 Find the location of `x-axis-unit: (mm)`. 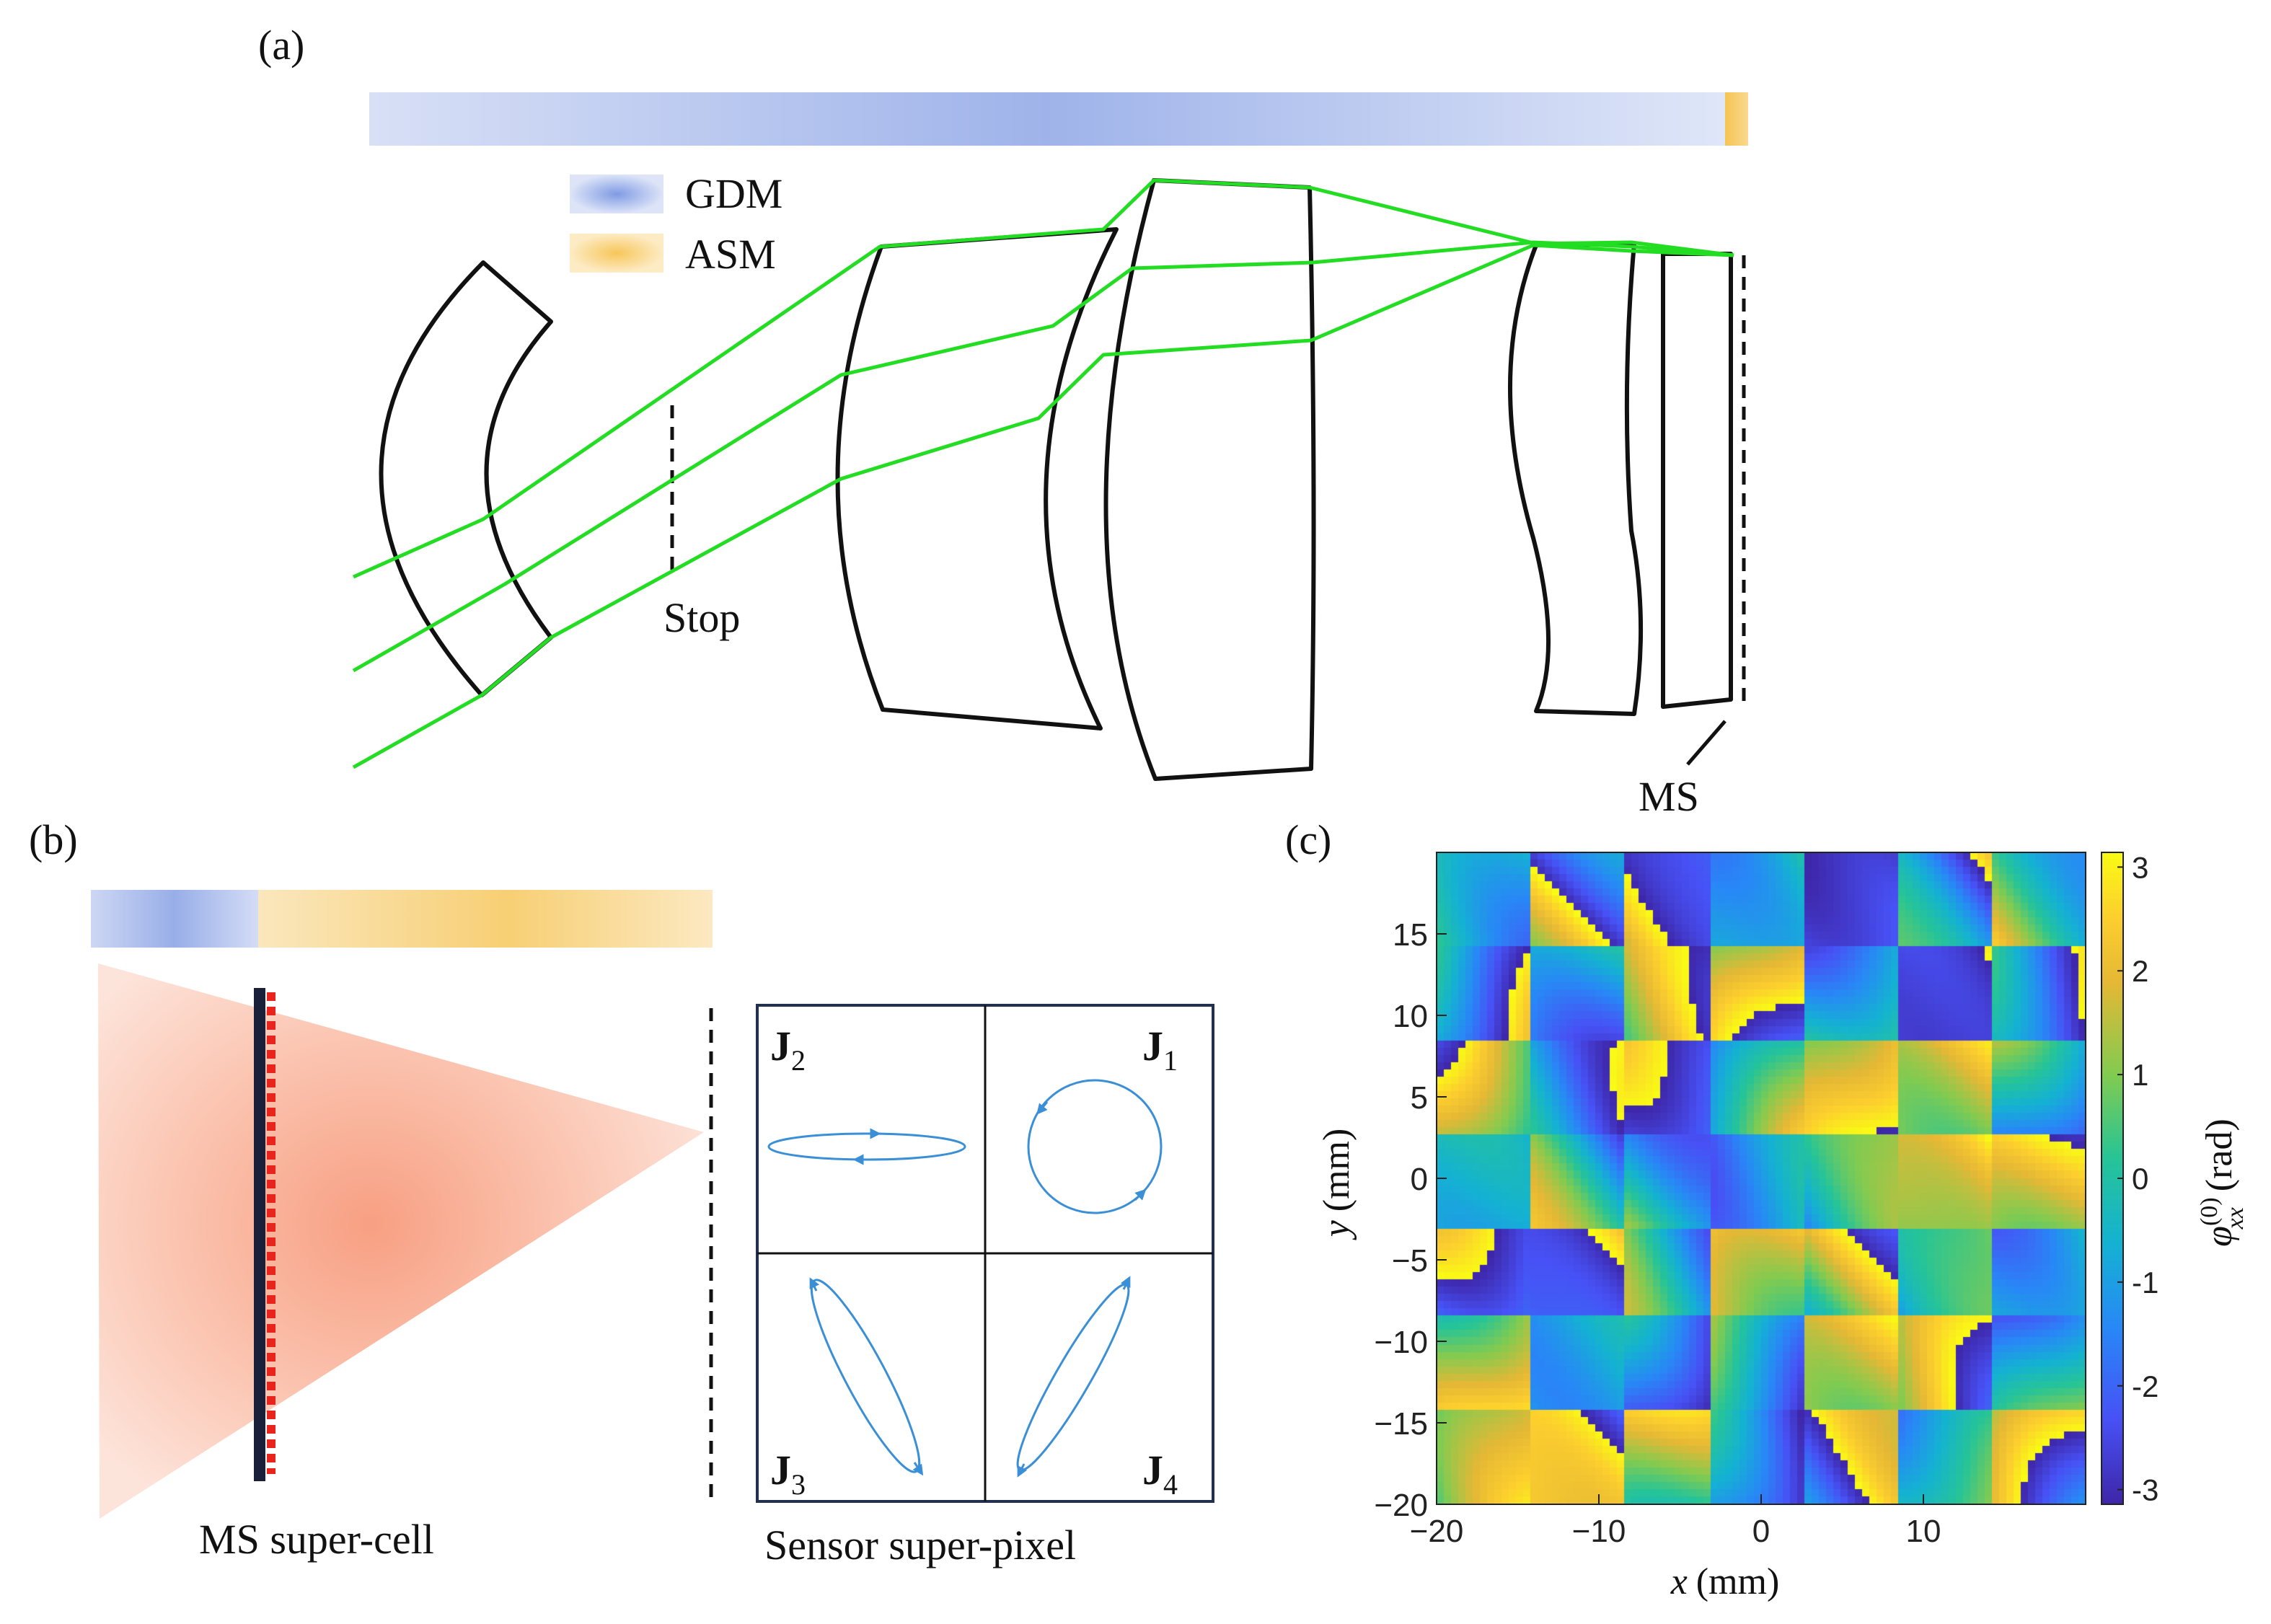

x-axis-unit: (mm) is located at coordinates (1738, 1581).